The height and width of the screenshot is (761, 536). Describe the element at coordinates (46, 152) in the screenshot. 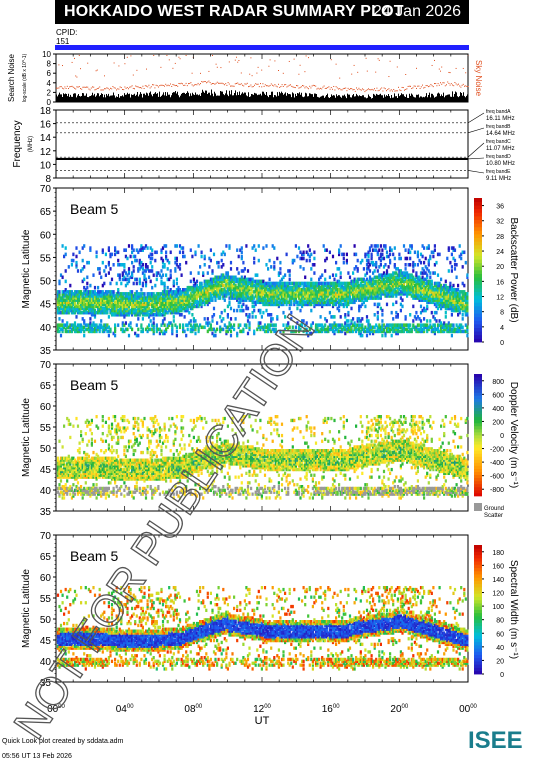

I see `freq-y-tick-label: 12` at that location.